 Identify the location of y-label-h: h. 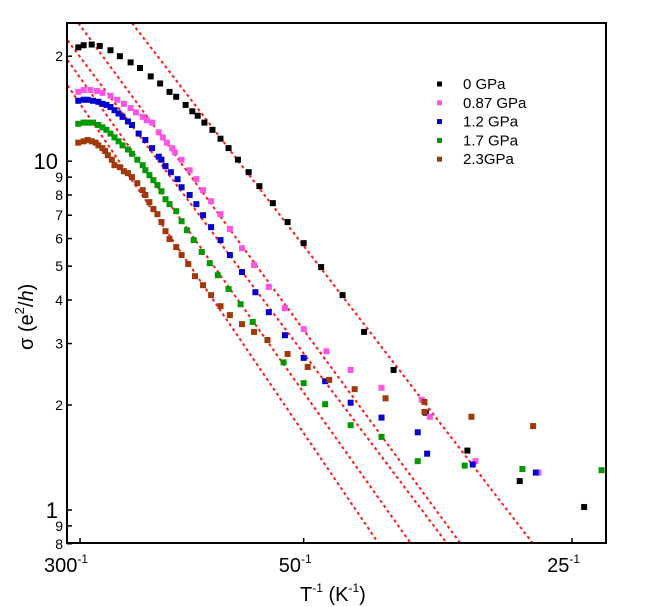
(27, 295).